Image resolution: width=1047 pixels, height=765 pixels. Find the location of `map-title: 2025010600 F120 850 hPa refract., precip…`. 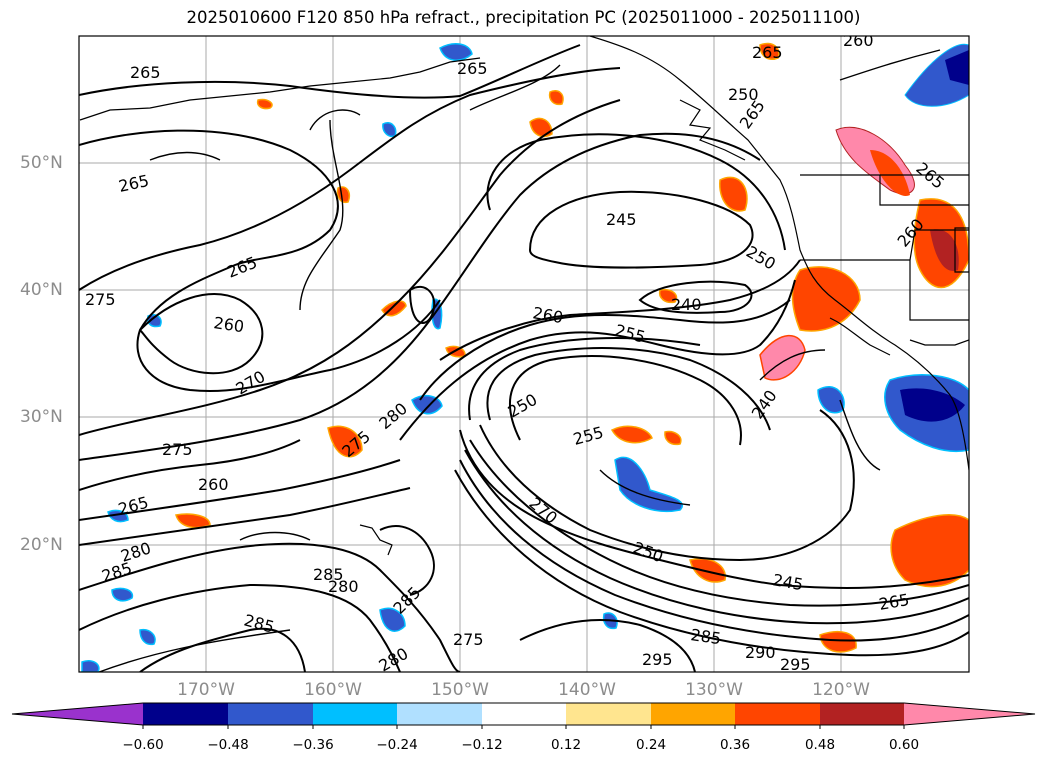

map-title: 2025010600 F120 850 hPa refract., precip… is located at coordinates (523, 17).